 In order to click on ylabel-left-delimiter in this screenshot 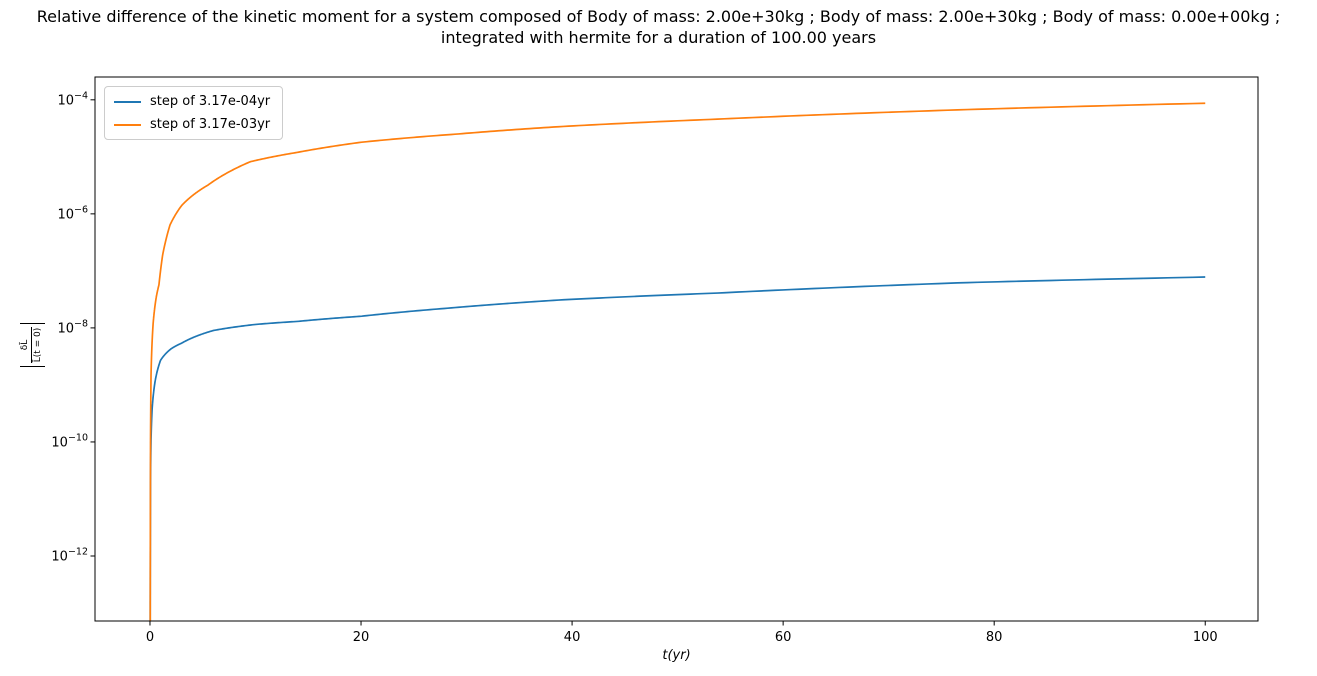, I will do `click(32, 367)`.